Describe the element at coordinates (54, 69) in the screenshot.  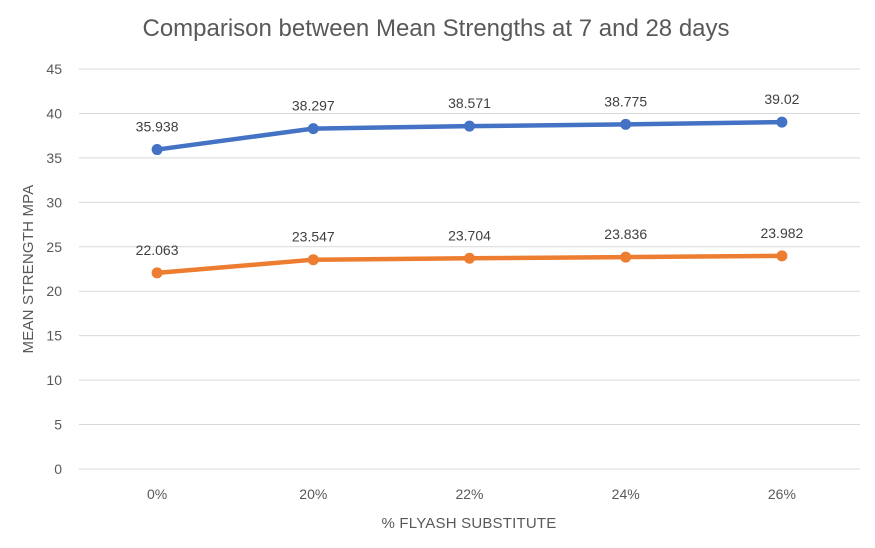
I see `y-tick-label: 45` at that location.